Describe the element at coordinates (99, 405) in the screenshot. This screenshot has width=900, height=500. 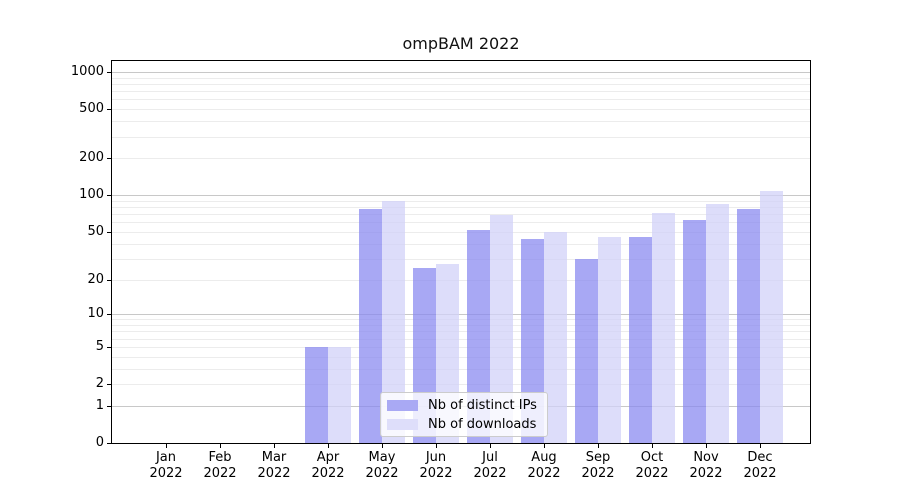
I see `y-tick-label: 1` at that location.